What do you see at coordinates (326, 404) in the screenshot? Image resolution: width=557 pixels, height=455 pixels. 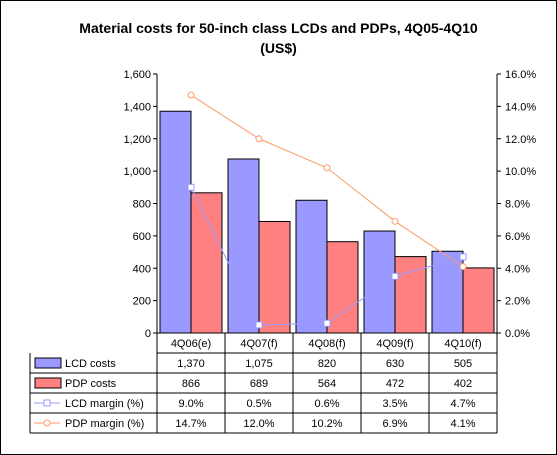 I see `table-cell-value: 0.6%` at bounding box center [326, 404].